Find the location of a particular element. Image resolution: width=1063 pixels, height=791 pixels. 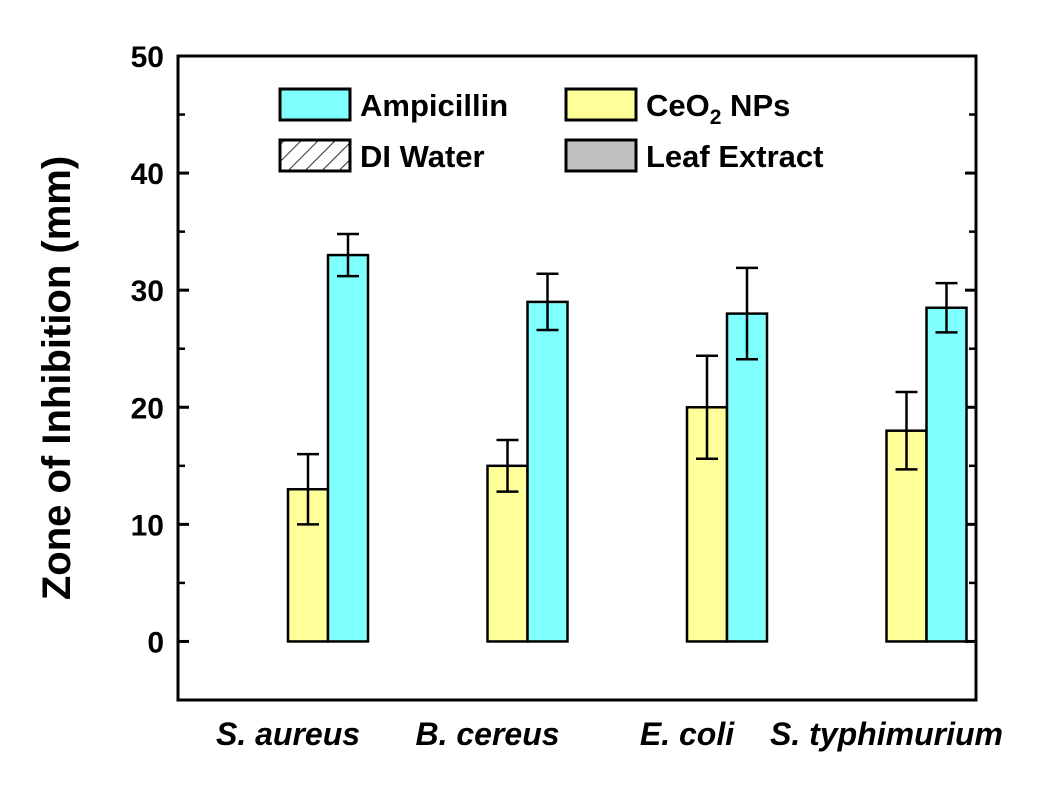

y-tick-label: 50 is located at coordinates (147, 57).